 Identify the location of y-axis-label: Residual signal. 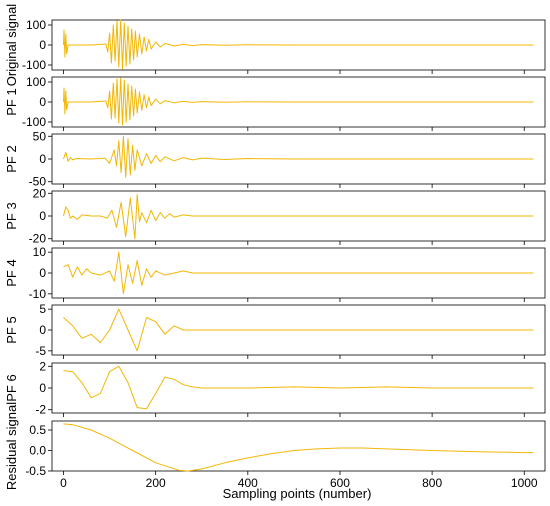
(11, 446).